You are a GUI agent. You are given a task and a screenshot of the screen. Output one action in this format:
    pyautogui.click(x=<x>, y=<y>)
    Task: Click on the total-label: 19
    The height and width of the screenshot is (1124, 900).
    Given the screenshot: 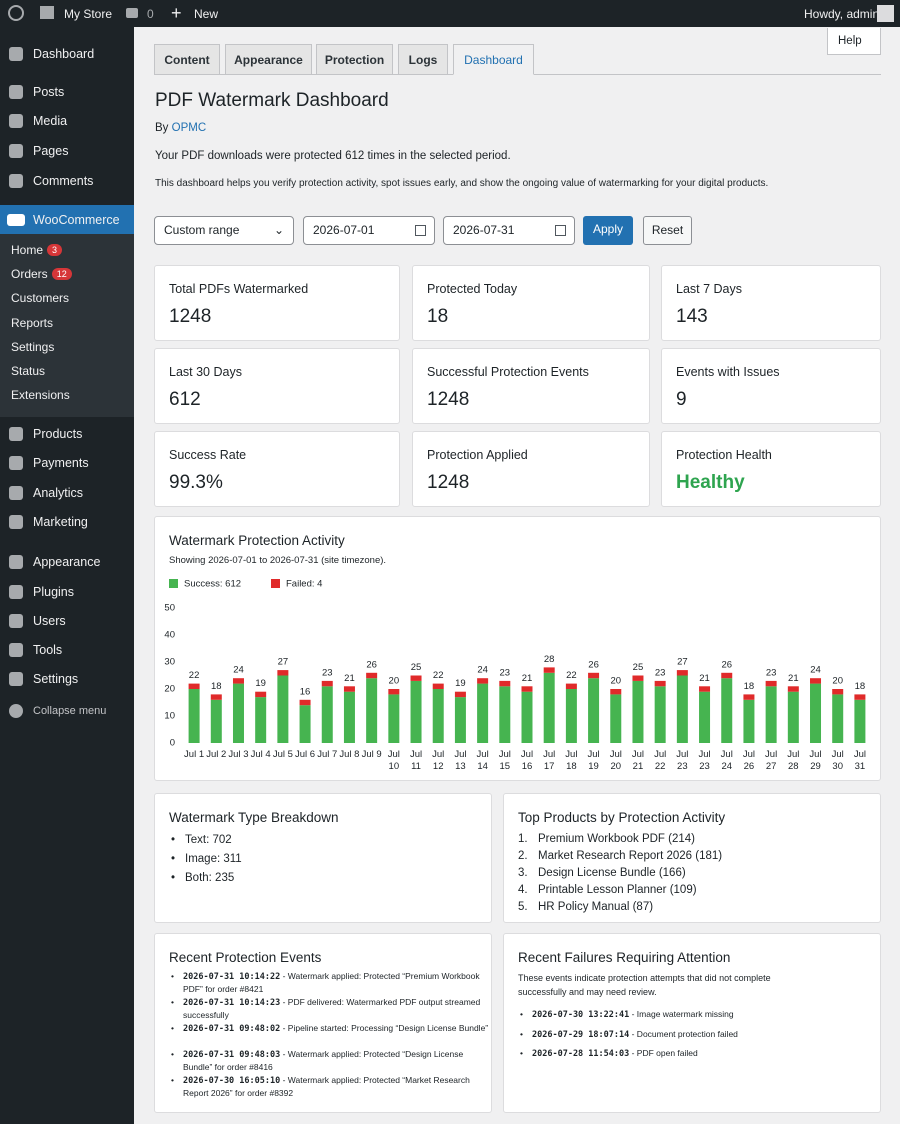 What is the action you would take?
    pyautogui.click(x=460, y=683)
    